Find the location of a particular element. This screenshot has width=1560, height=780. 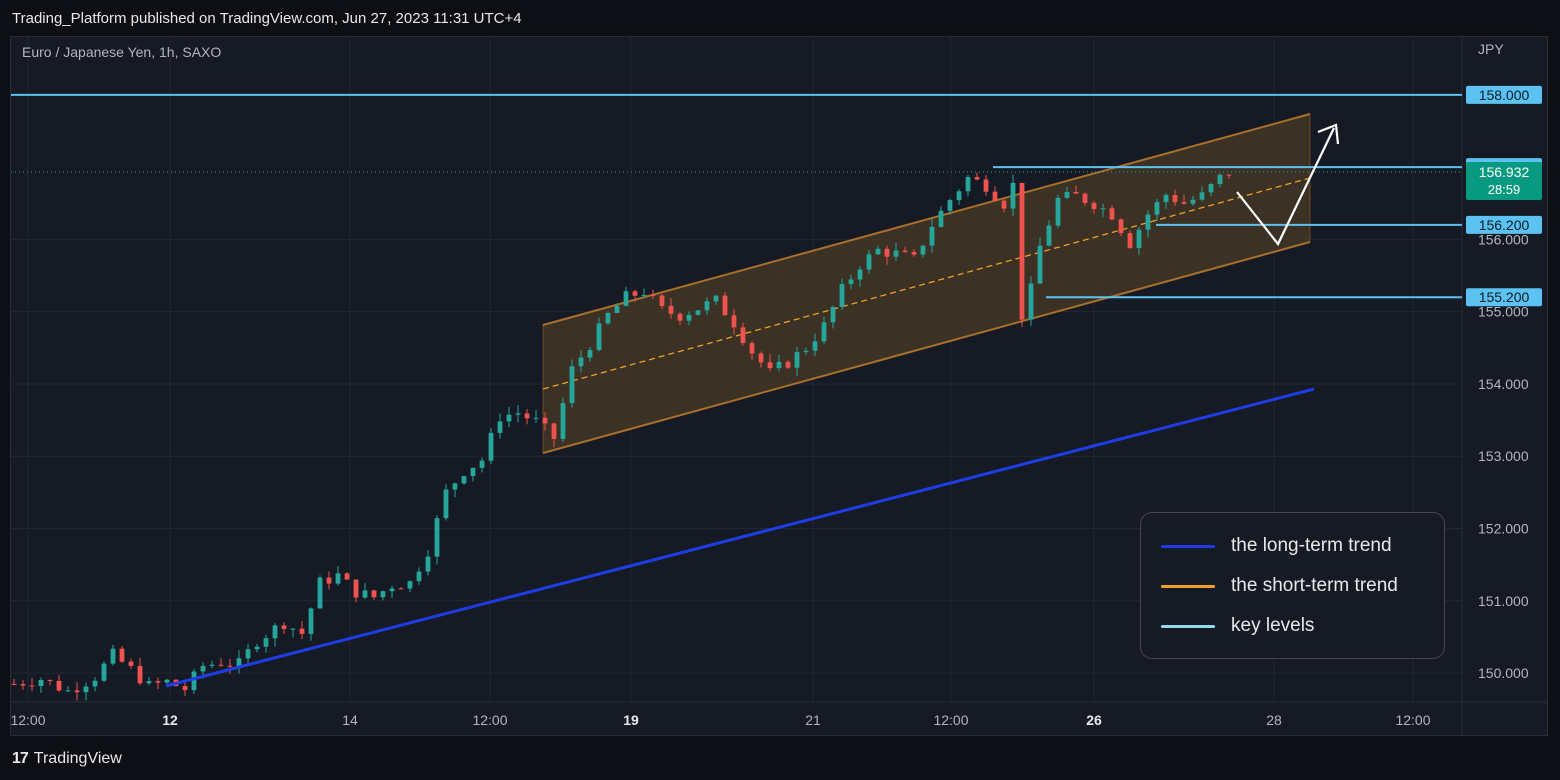

y-tick-label: 154.000 is located at coordinates (1503, 384).